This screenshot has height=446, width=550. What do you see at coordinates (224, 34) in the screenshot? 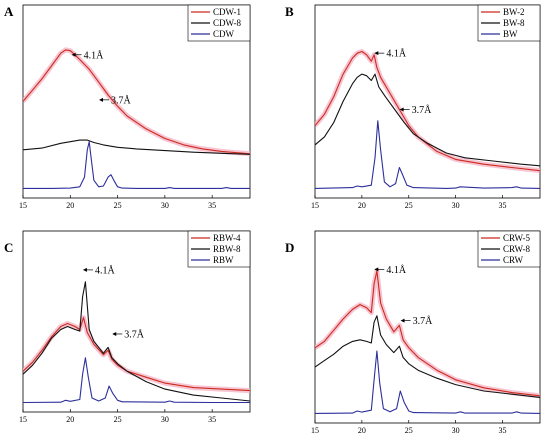
I see `legend-label: CDW` at bounding box center [224, 34].